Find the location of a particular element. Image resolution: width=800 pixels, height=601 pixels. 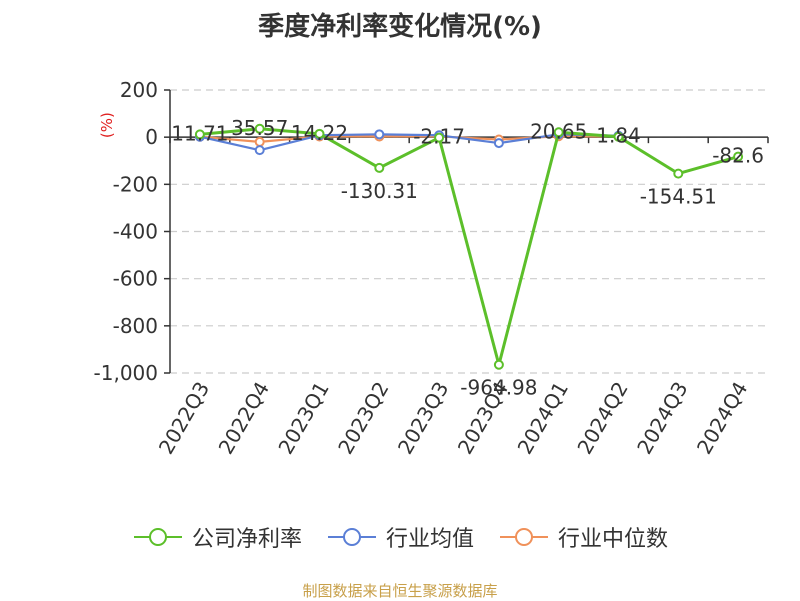

legend-item: 公司净利率 is located at coordinates (217, 537).